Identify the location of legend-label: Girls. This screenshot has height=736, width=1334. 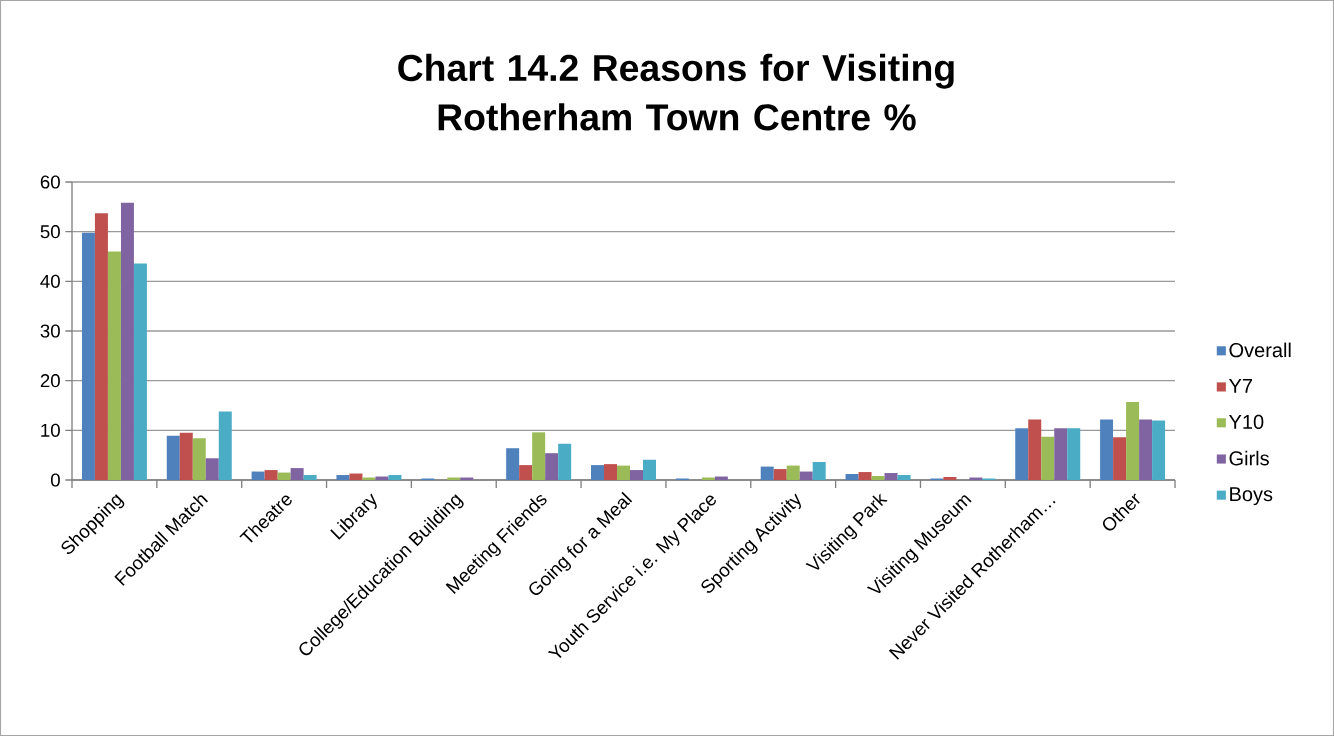
(1249, 458).